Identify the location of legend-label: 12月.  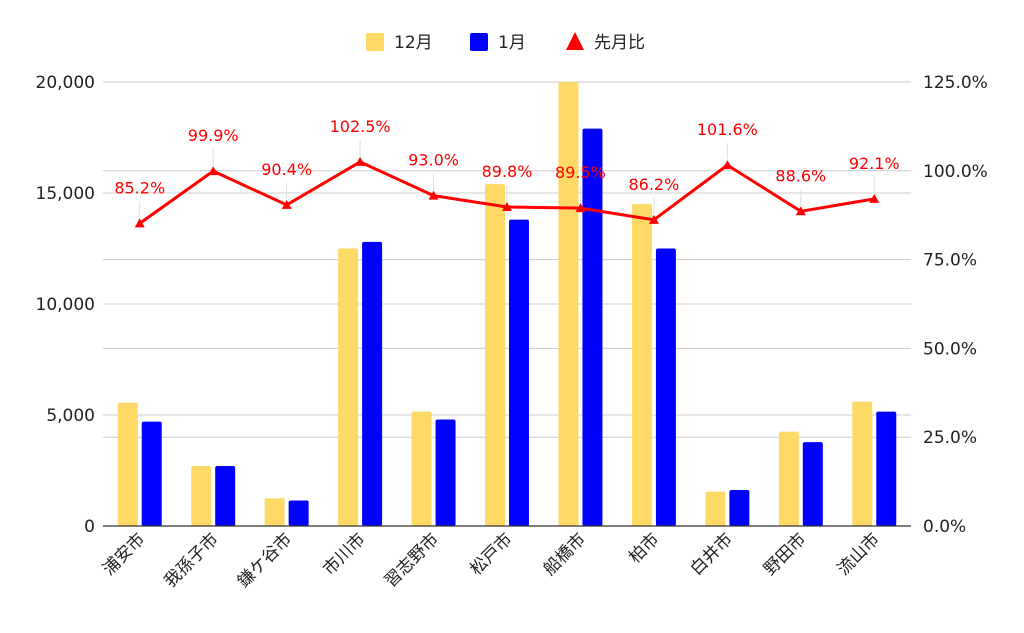
(413, 43).